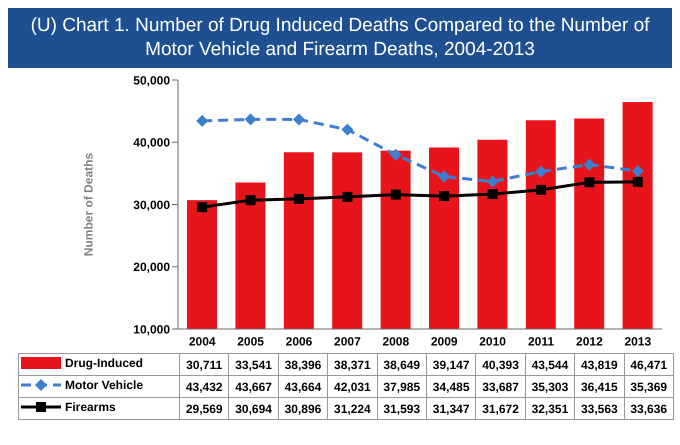 The height and width of the screenshot is (445, 680). Describe the element at coordinates (599, 365) in the screenshot. I see `data-label: 43,819` at that location.